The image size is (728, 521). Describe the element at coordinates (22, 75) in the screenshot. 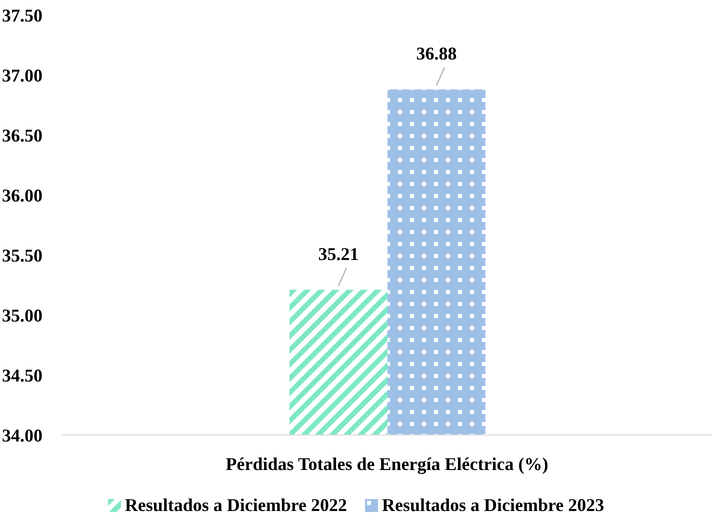

I see `y-tick-label: 37.00` at that location.